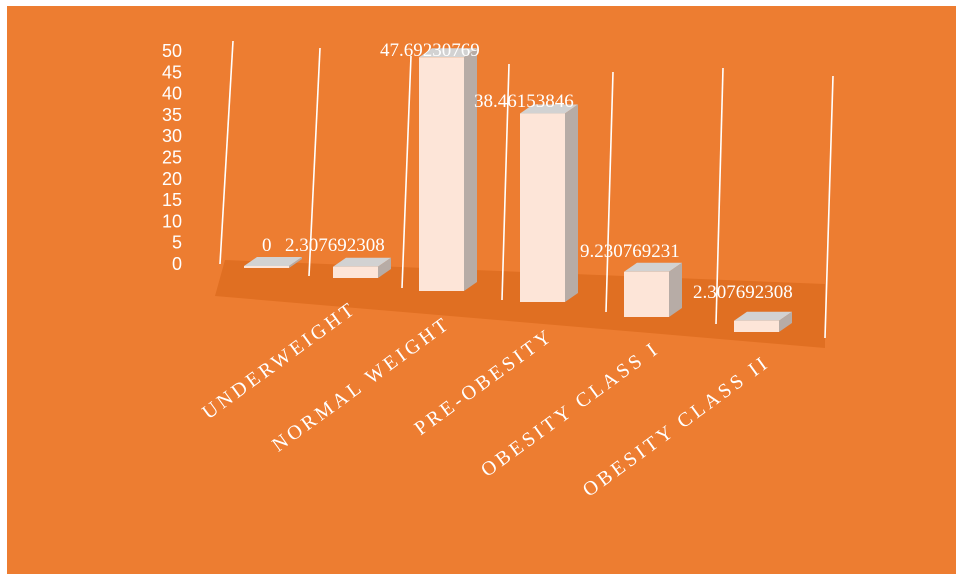  Describe the element at coordinates (448, 169) in the screenshot. I see `bar-normal-weight` at that location.